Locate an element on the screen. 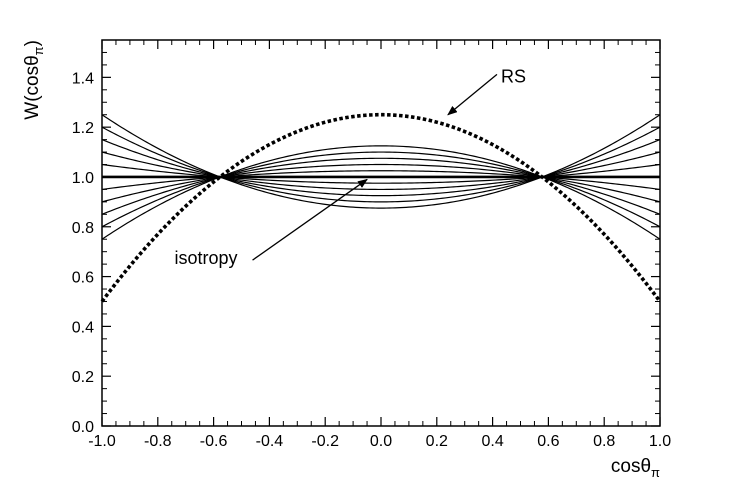  x-tick-label: 1.0 is located at coordinates (660, 441).